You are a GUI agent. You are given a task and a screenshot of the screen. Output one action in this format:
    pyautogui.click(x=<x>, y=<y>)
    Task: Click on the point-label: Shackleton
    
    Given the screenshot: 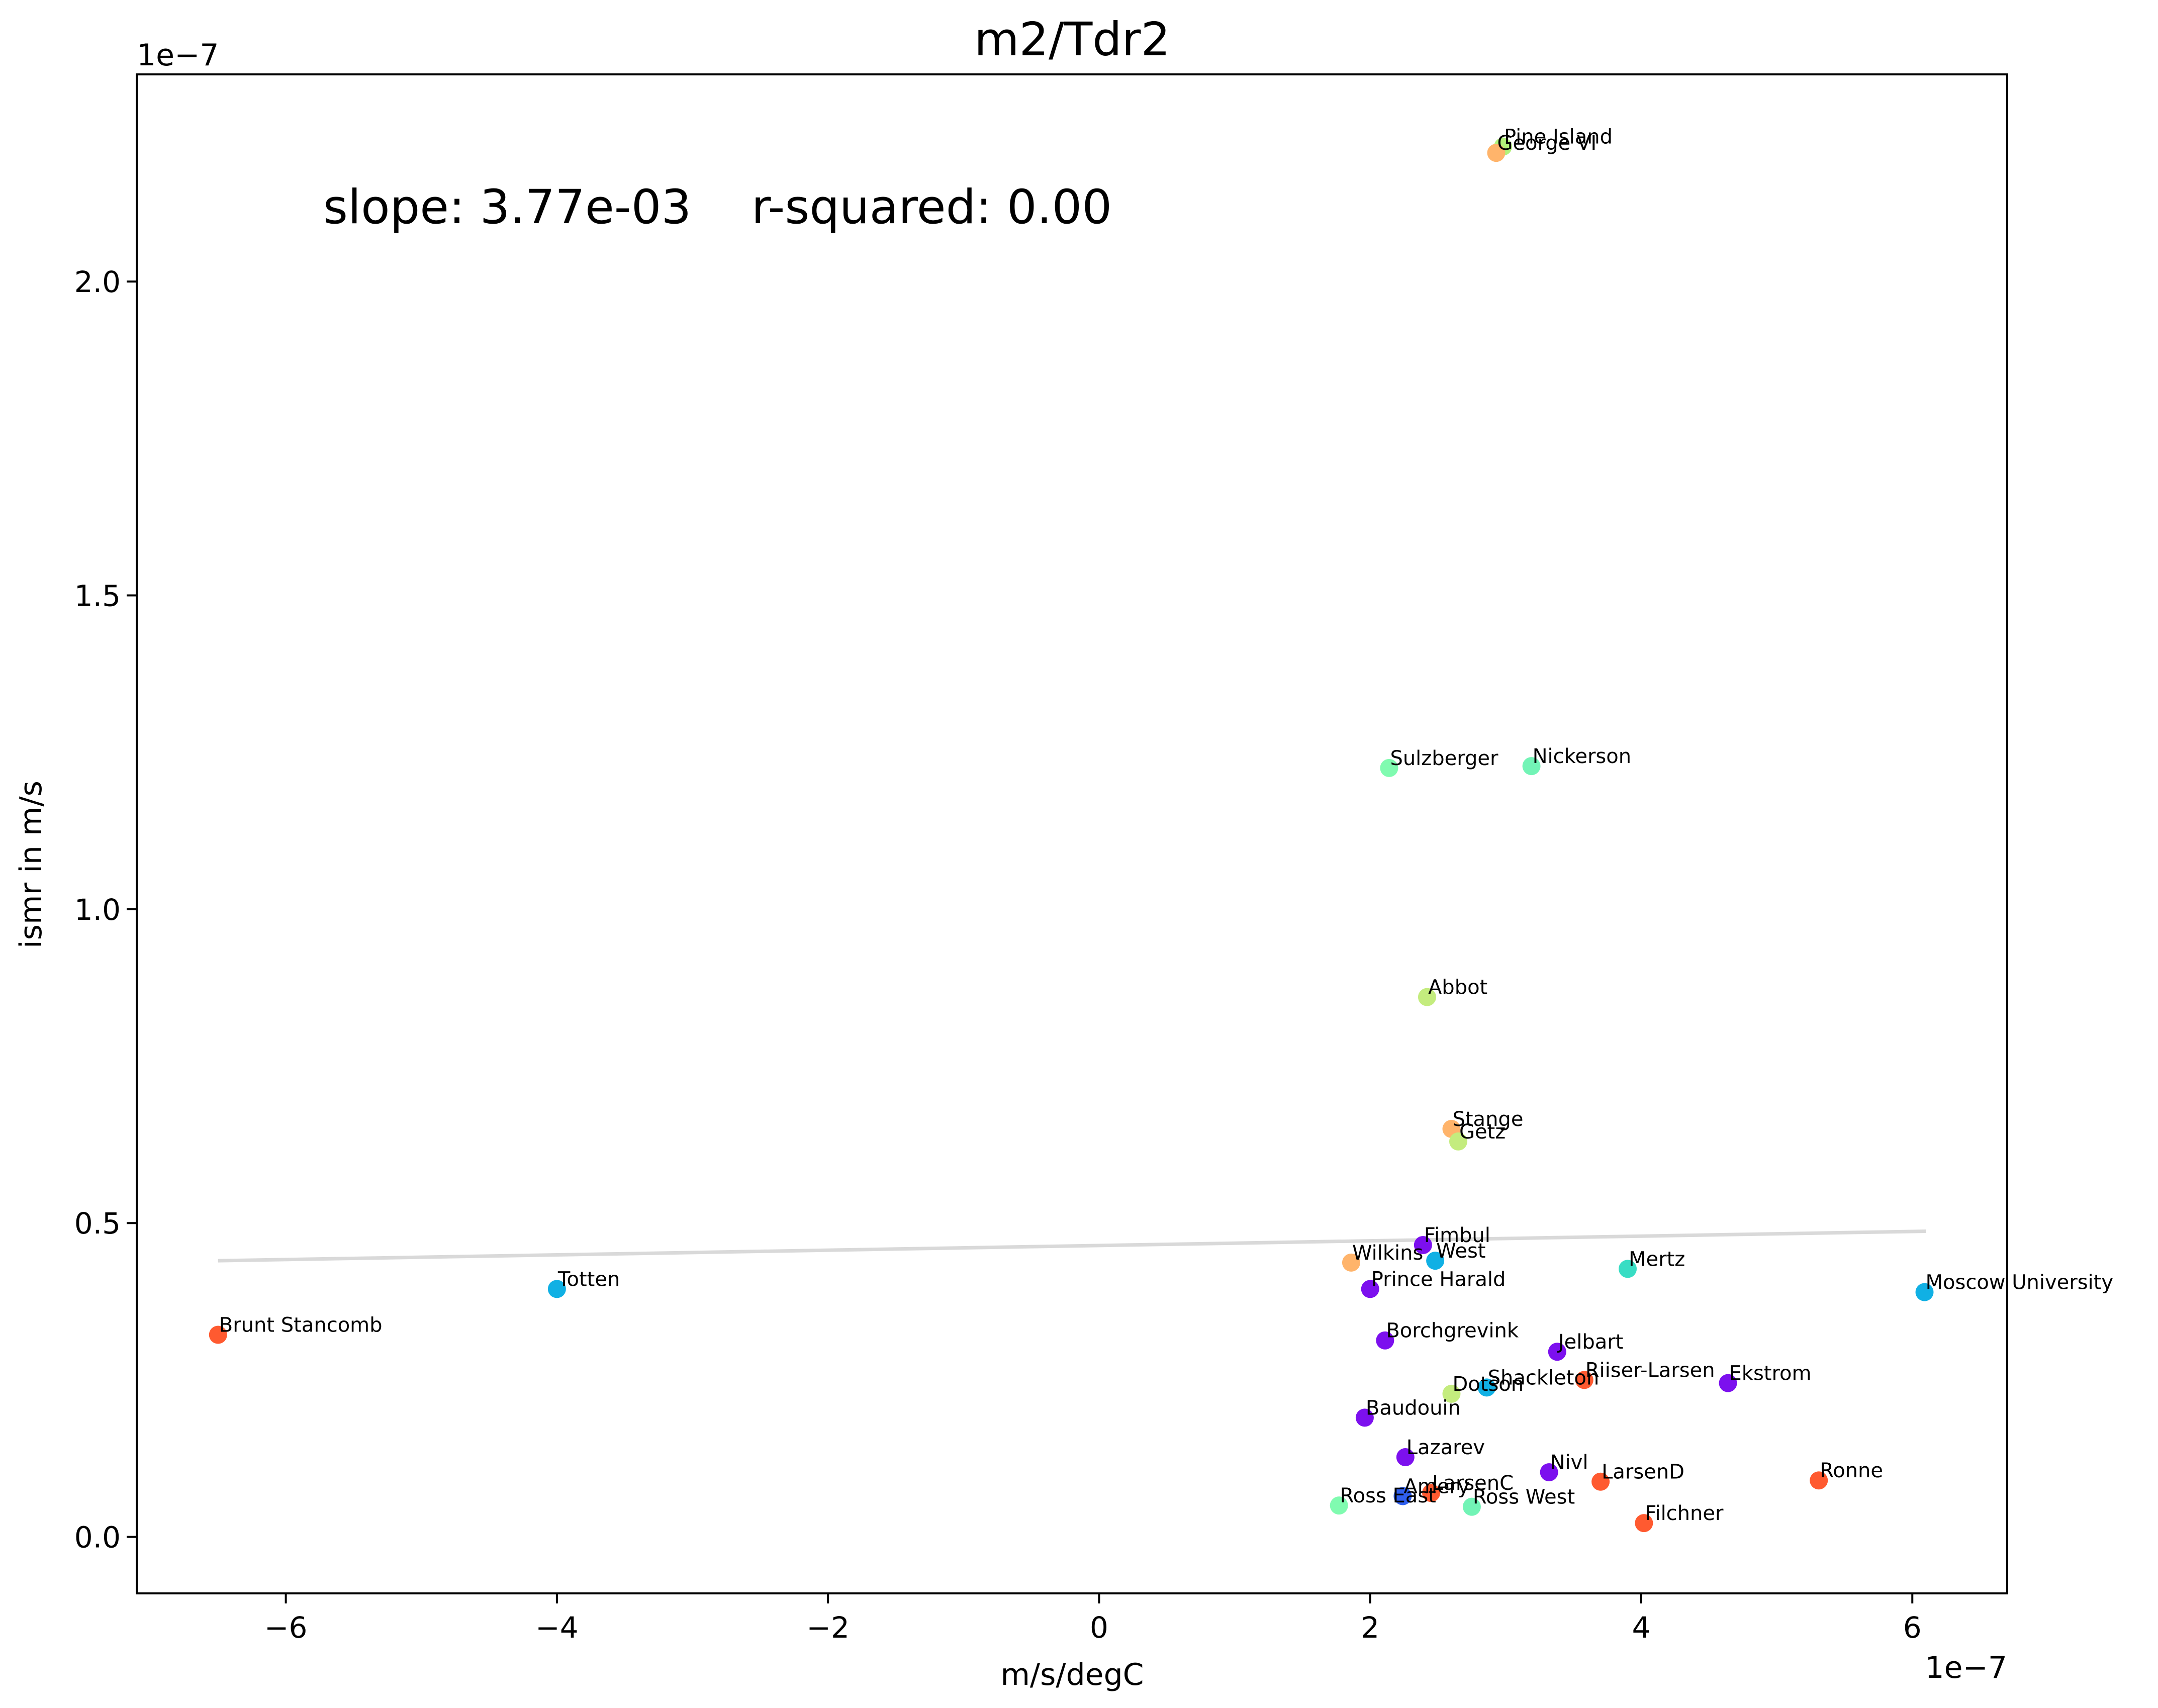 What is the action you would take?
    pyautogui.click(x=1544, y=1377)
    